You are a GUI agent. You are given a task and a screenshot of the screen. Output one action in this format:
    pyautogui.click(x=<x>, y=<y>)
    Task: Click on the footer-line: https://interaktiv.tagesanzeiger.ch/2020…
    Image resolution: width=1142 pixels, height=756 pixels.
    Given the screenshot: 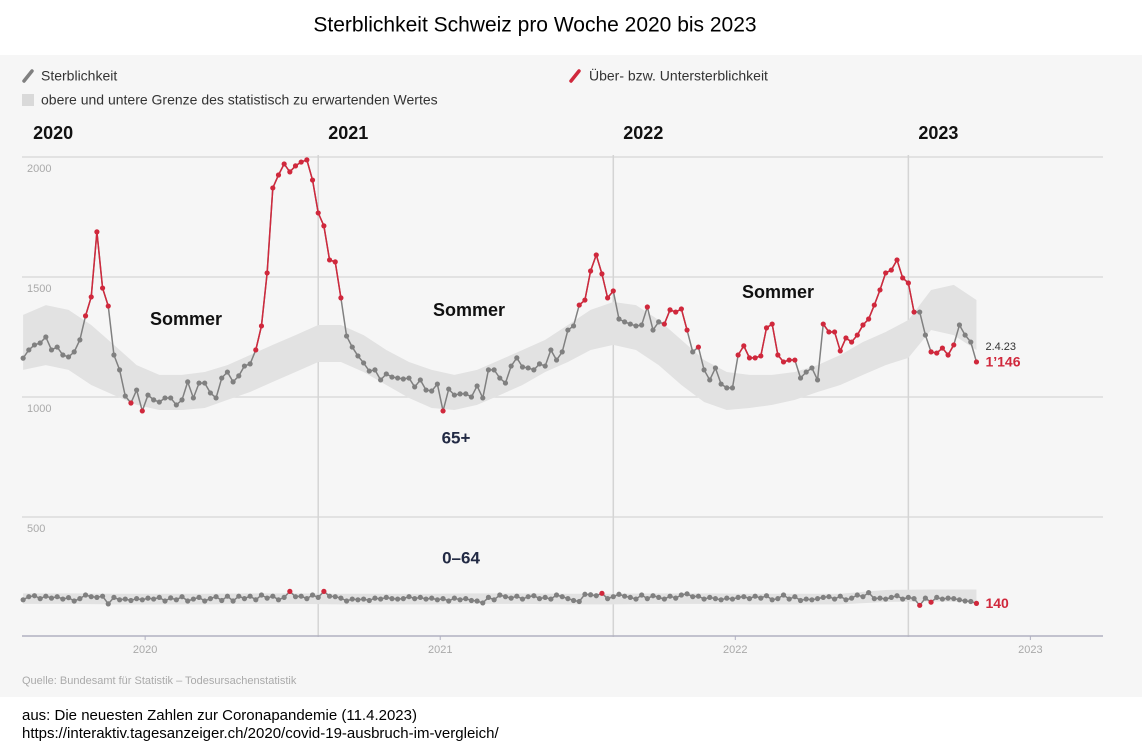 What is the action you would take?
    pyautogui.click(x=260, y=733)
    